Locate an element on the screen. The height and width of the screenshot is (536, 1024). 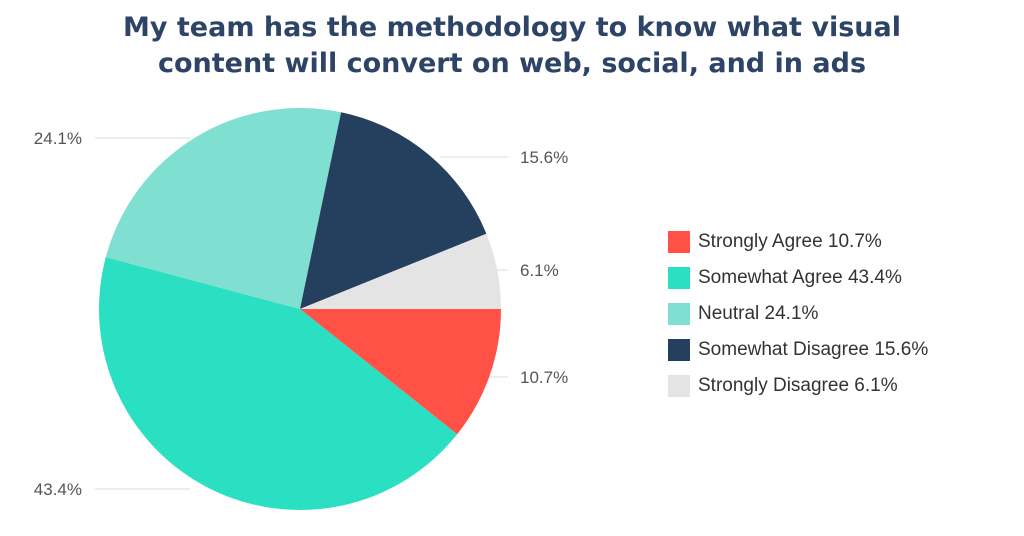
legend-label-strongly-disagree: Strongly Disagree 6.1% is located at coordinates (798, 385).